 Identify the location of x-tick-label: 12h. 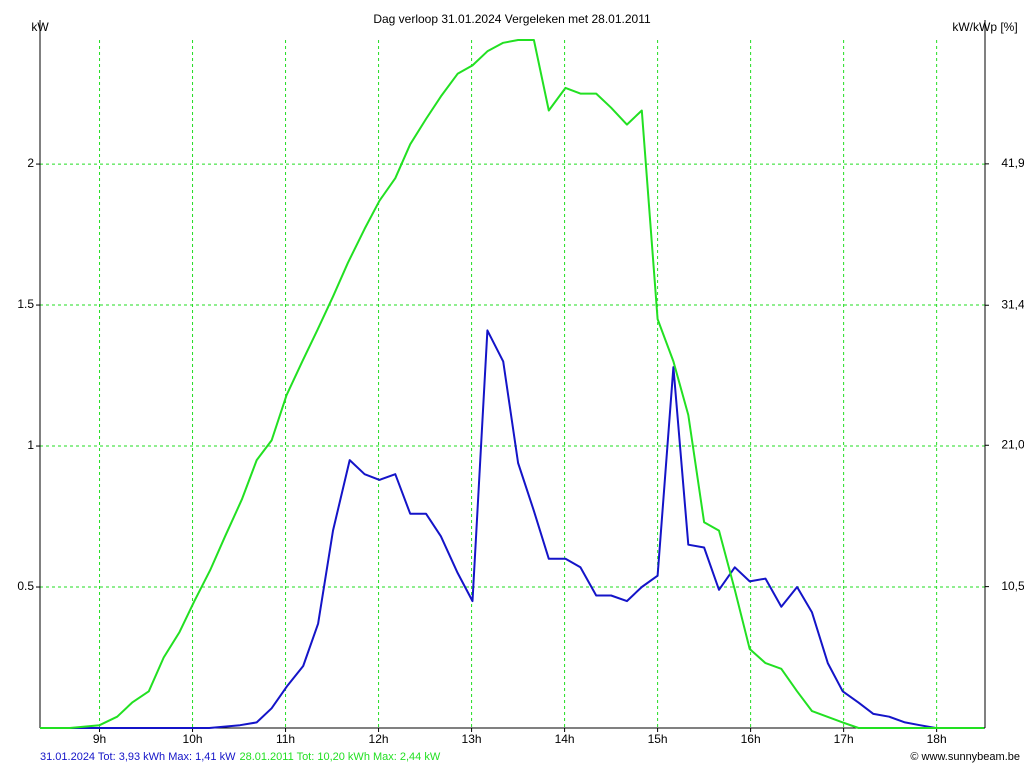
(379, 739).